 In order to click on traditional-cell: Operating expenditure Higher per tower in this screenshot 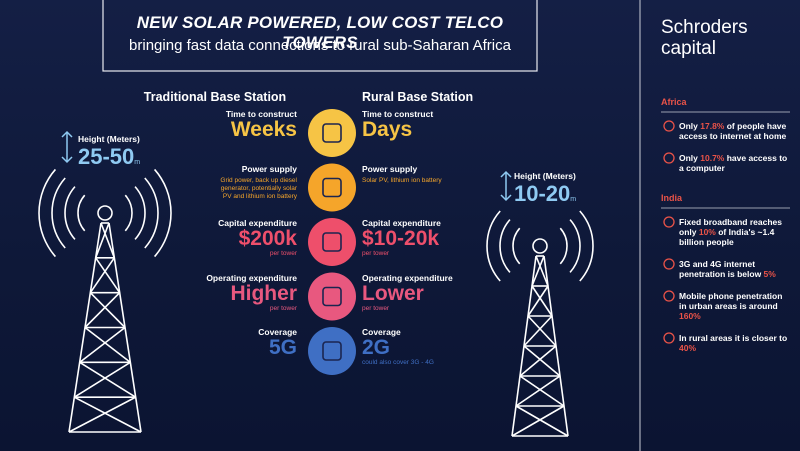, I will do `click(223, 292)`.